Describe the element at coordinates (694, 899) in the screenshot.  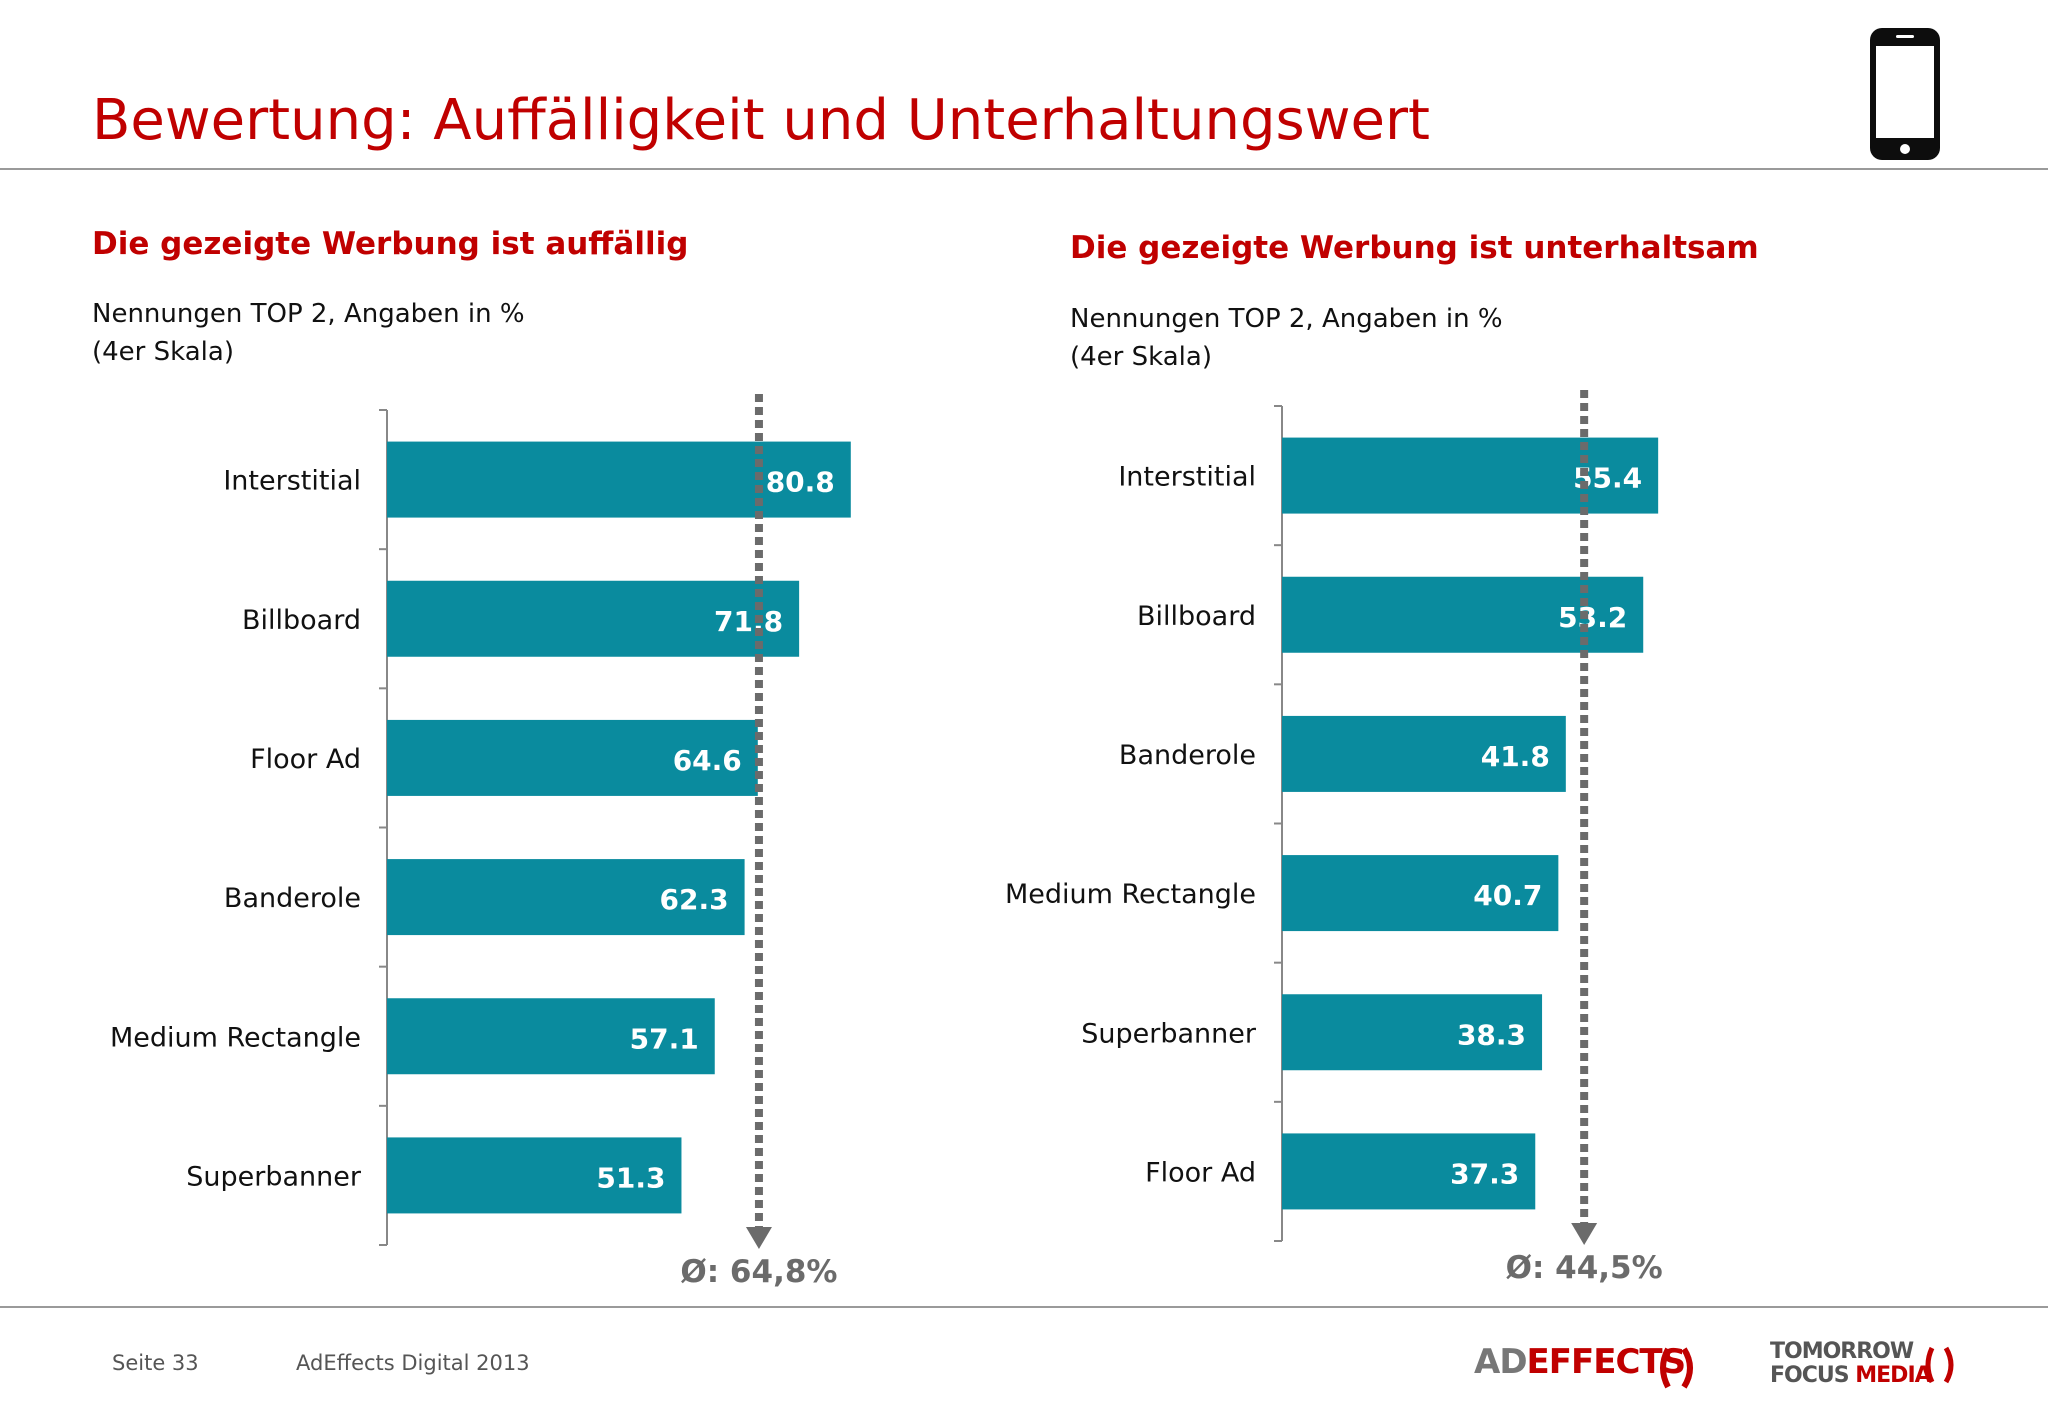
I see `data-label: 62.3` at that location.